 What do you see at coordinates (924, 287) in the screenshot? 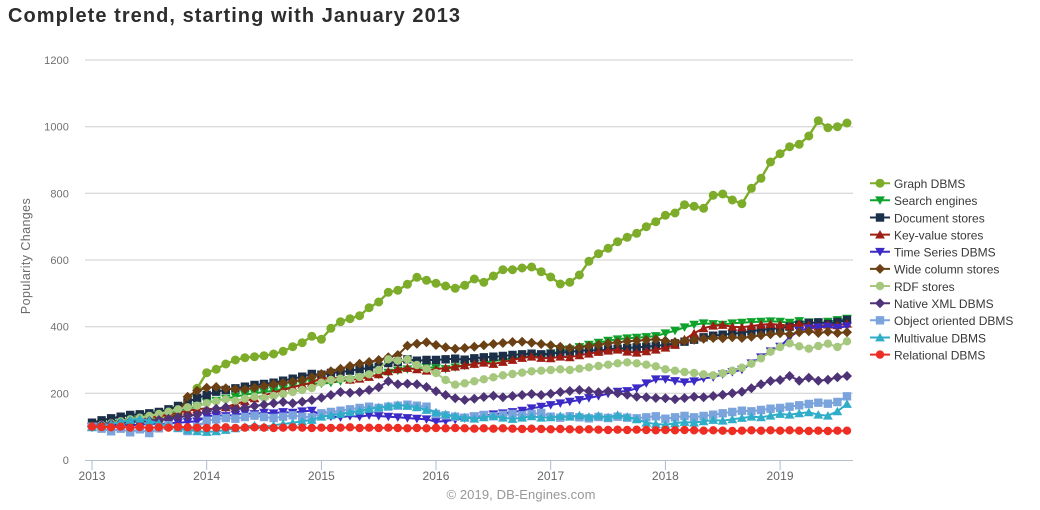
I see `svg-text: RDF stores` at bounding box center [924, 287].